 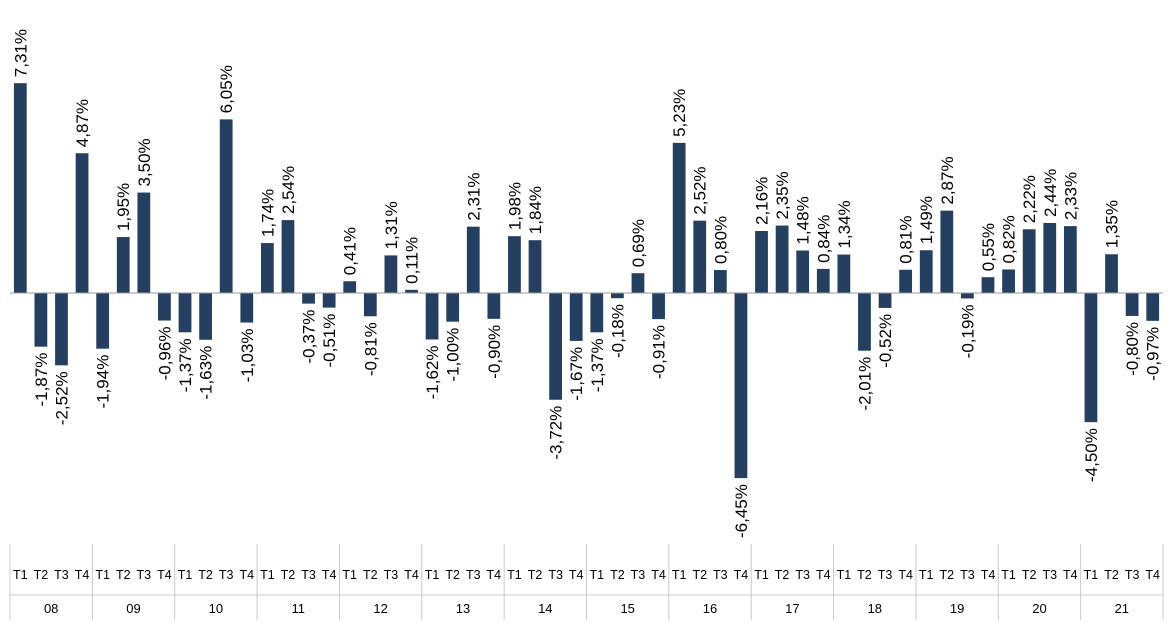 I want to click on bar-14-T3, so click(x=555, y=346).